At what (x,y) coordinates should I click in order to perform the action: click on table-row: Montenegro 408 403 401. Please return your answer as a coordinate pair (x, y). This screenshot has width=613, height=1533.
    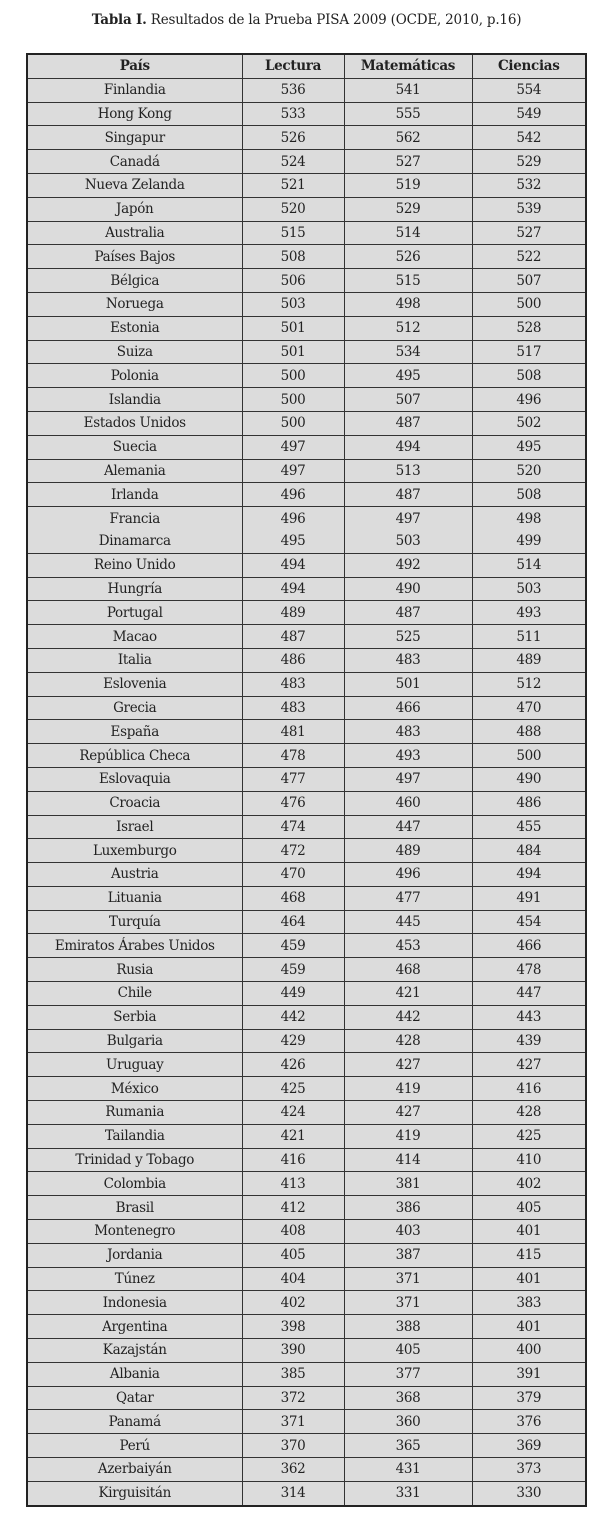
    Looking at the image, I should click on (306, 1231).